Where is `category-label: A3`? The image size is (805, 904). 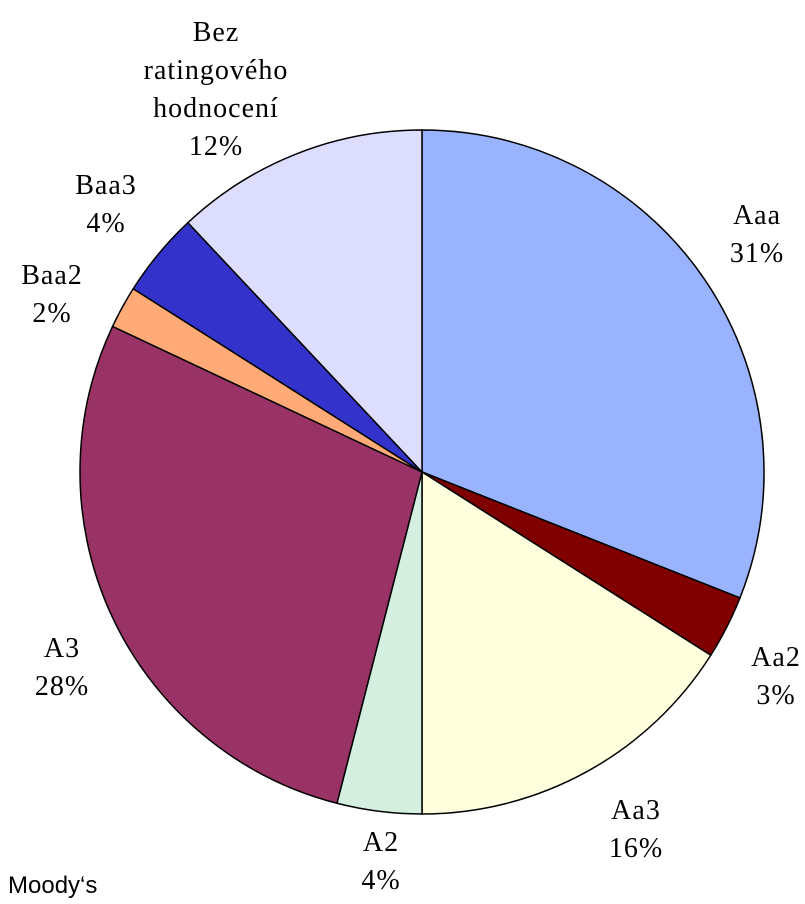
category-label: A3 is located at coordinates (62, 648).